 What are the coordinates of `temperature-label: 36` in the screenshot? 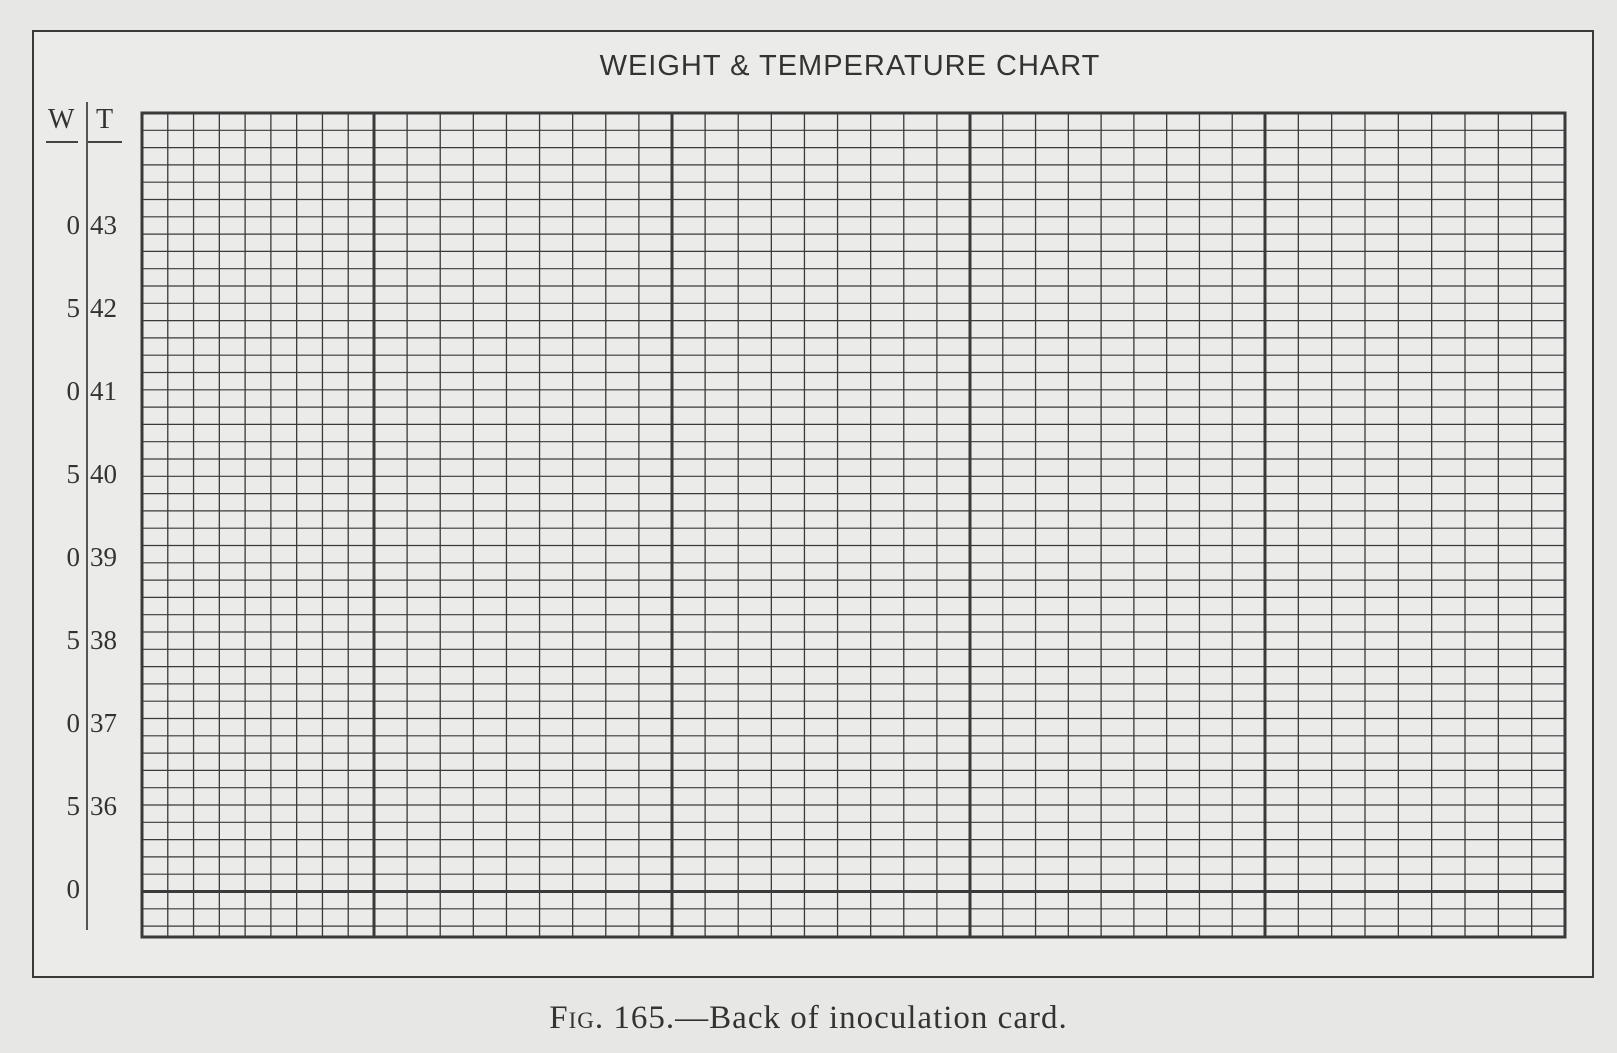 It's located at (103, 806).